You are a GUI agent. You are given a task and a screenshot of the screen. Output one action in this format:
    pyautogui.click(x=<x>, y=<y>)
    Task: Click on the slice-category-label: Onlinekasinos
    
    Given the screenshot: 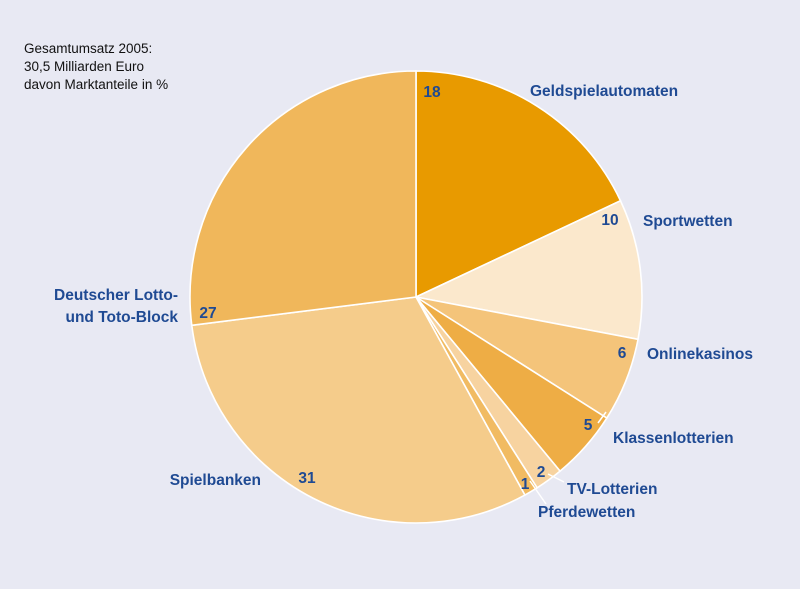 What is the action you would take?
    pyautogui.click(x=700, y=354)
    